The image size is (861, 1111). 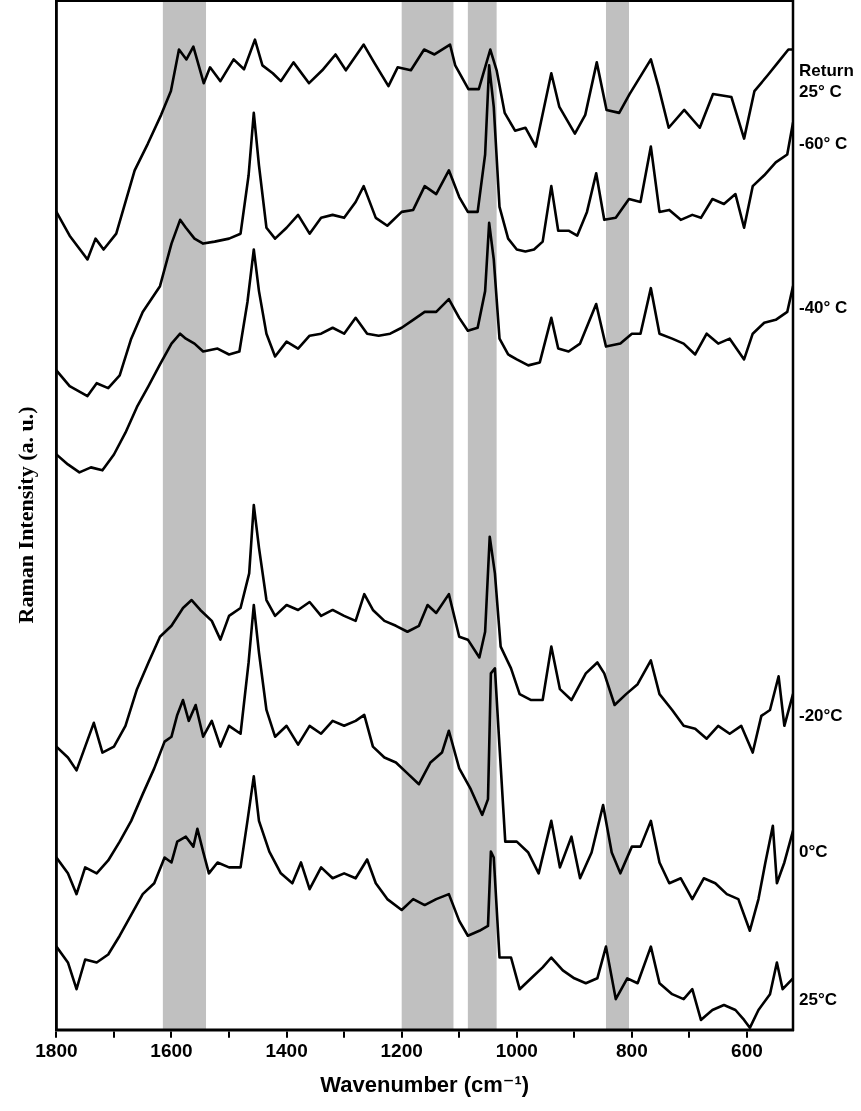 I want to click on series-label: -60° C, so click(x=823, y=144).